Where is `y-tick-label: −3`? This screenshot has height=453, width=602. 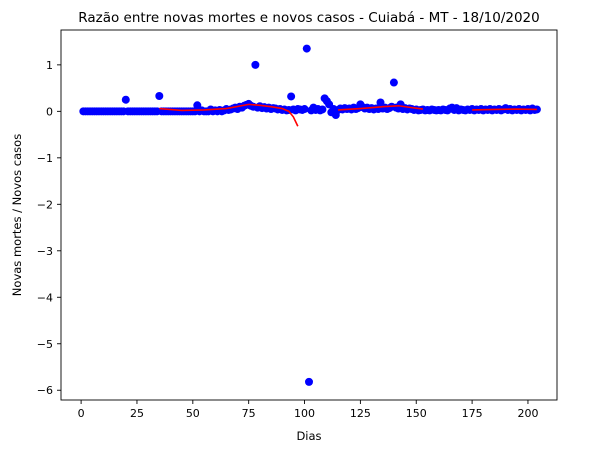 y-tick-label: −3 is located at coordinates (45, 251).